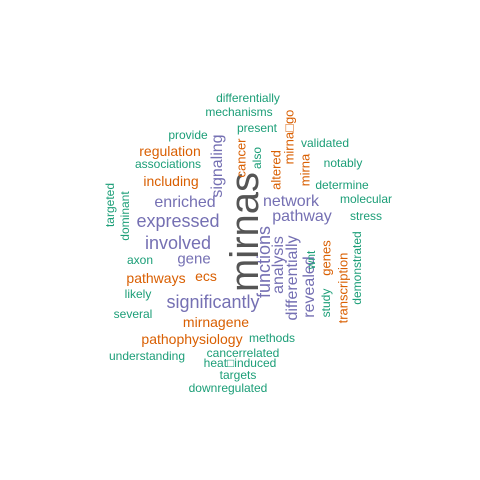 This screenshot has width=480, height=480. What do you see at coordinates (257, 128) in the screenshot?
I see `word-28: present` at bounding box center [257, 128].